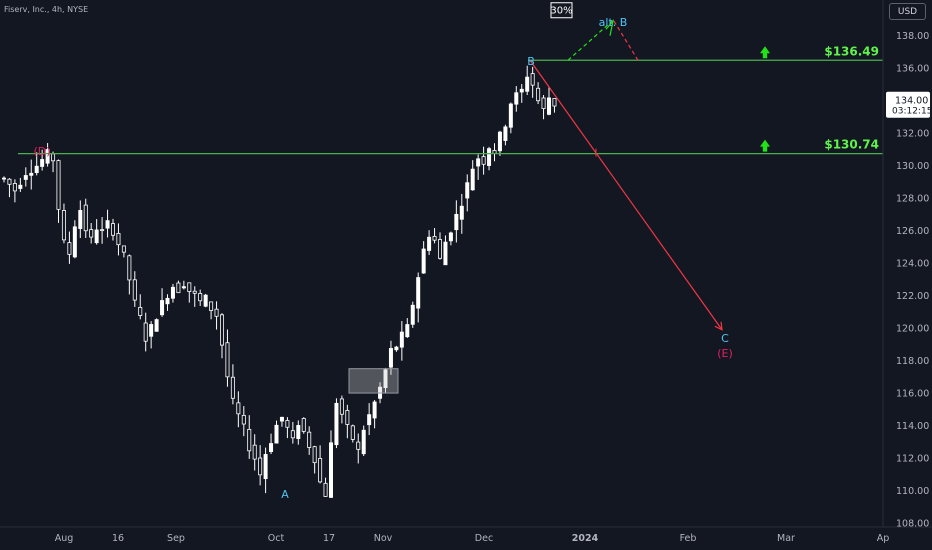 The image size is (932, 550). Describe the element at coordinates (373, 381) in the screenshot. I see `gap-box` at that location.